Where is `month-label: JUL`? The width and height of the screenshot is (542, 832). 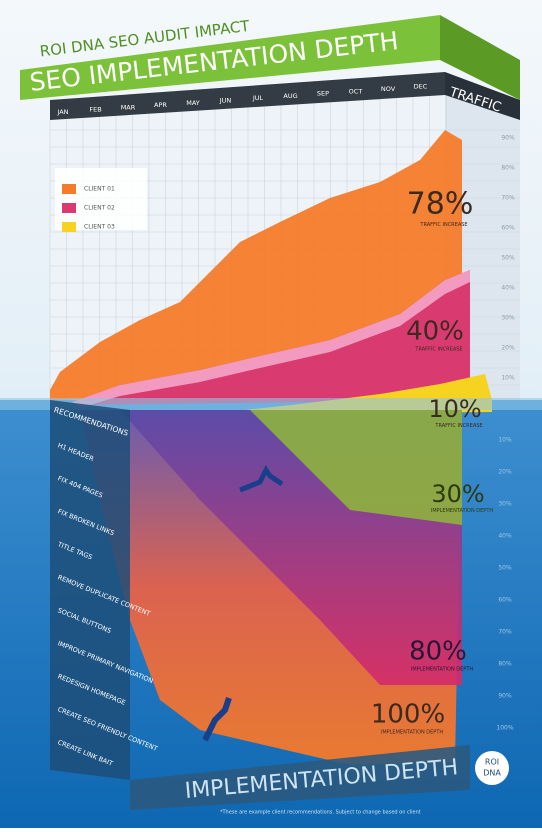
month-label: JUL is located at coordinates (258, 98).